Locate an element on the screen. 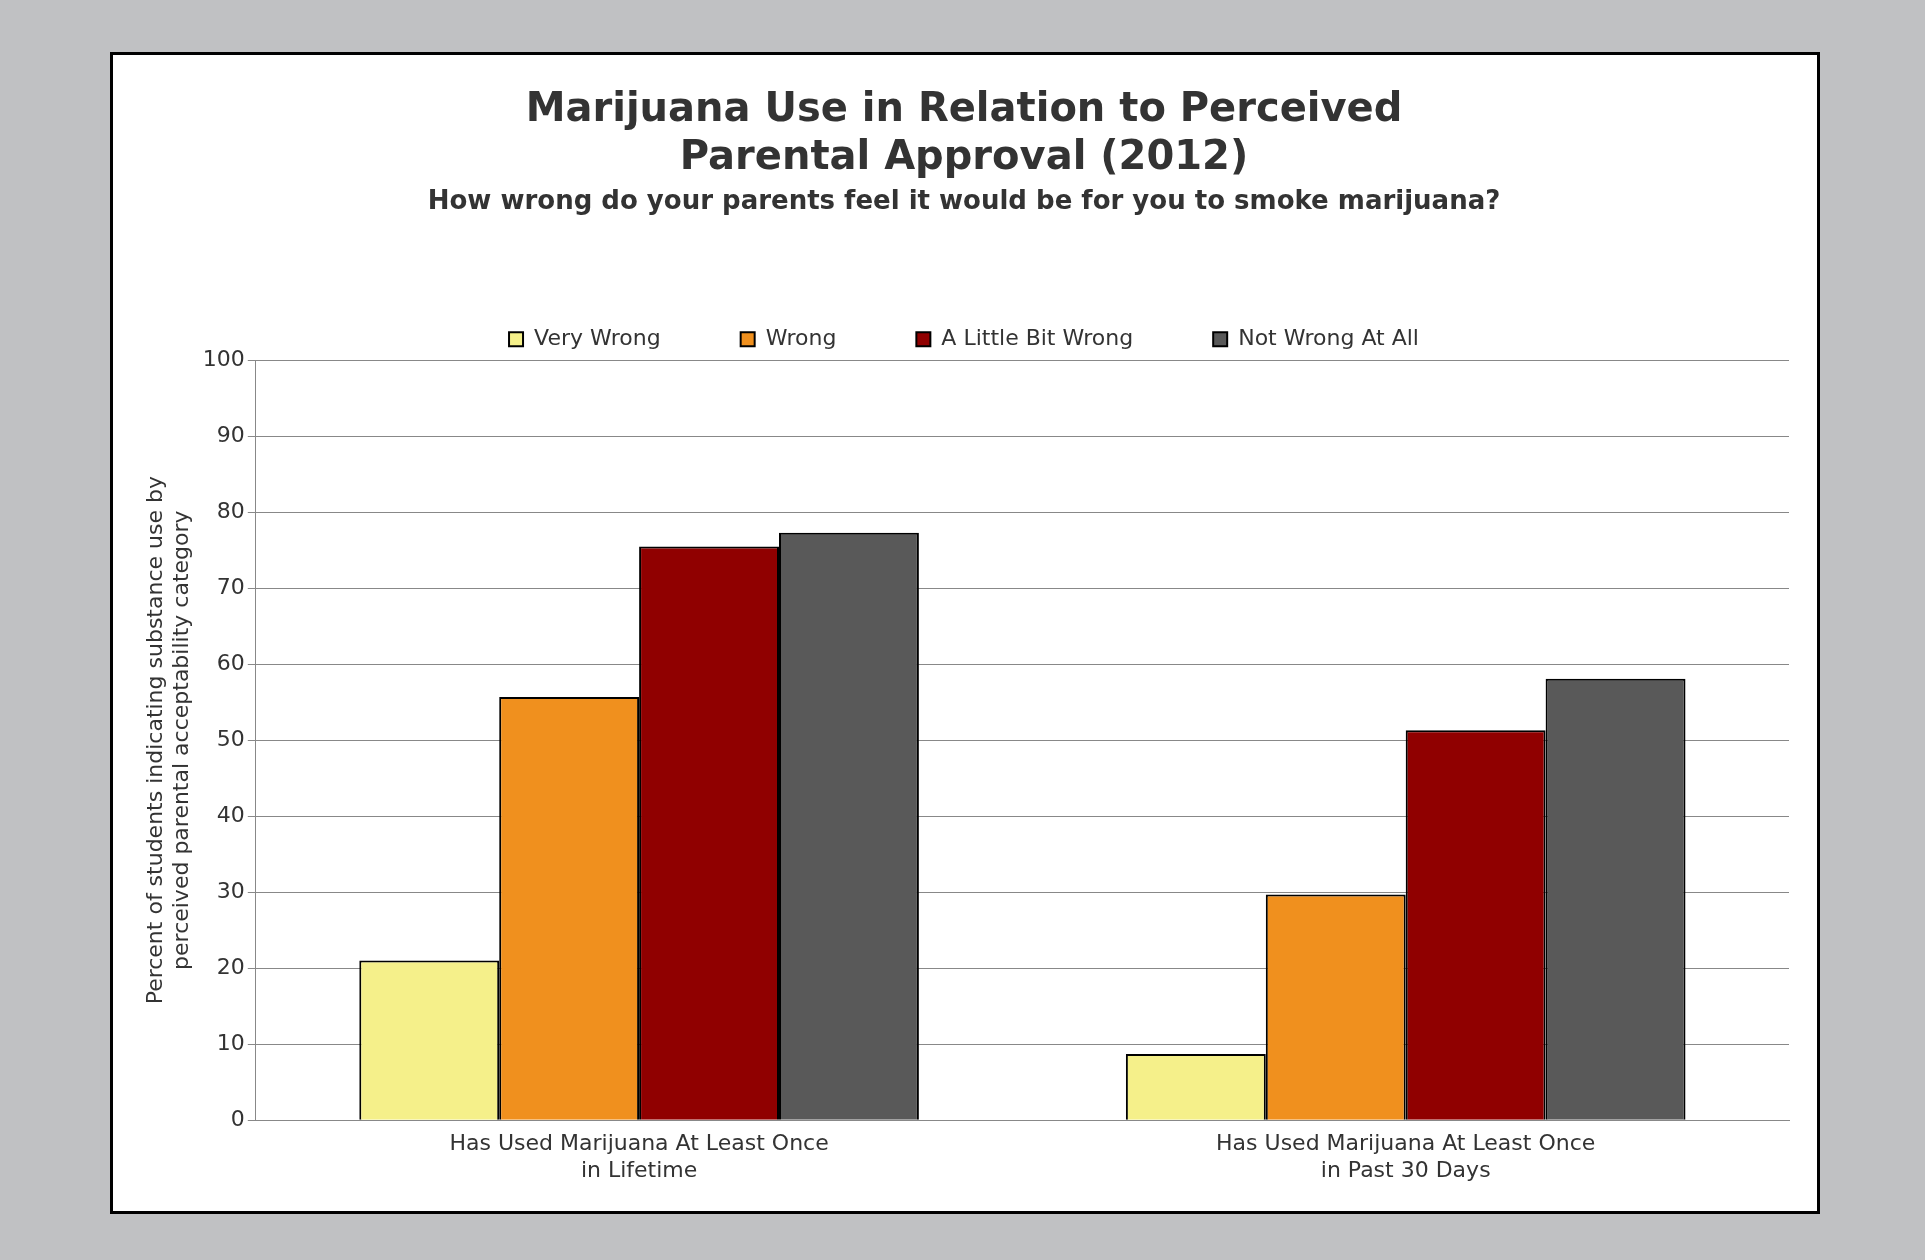 This screenshot has width=1925, height=1260. y-tick-label: 80 is located at coordinates (230, 510).